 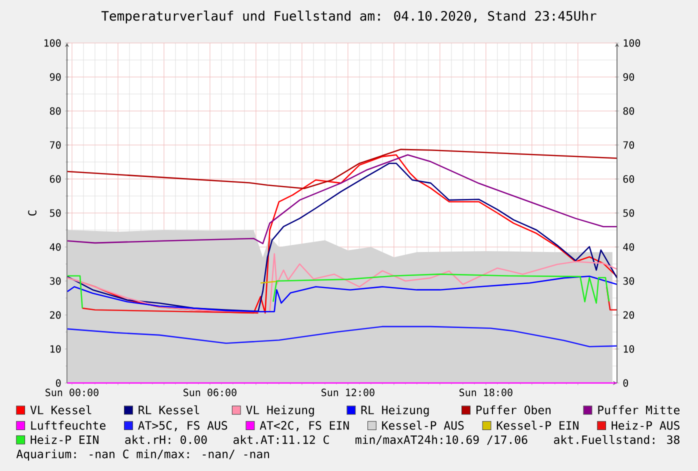 What do you see at coordinates (68, 425) in the screenshot?
I see `legend-label: Luftfeuchte` at bounding box center [68, 425].